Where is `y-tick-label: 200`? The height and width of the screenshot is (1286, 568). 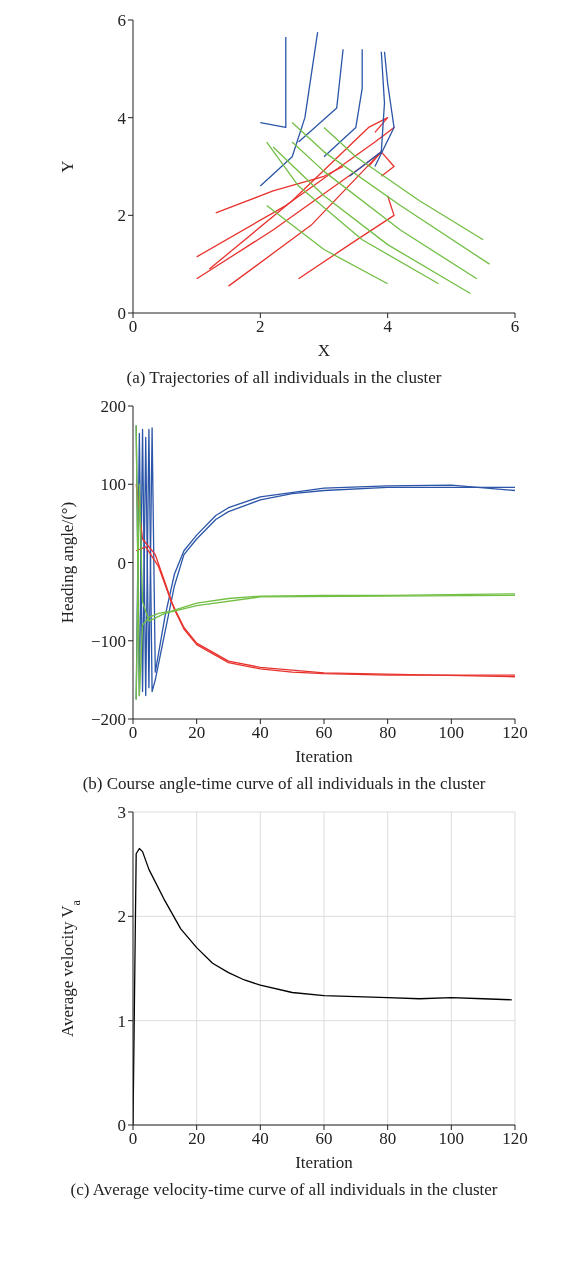 y-tick-label: 200 is located at coordinates (113, 407).